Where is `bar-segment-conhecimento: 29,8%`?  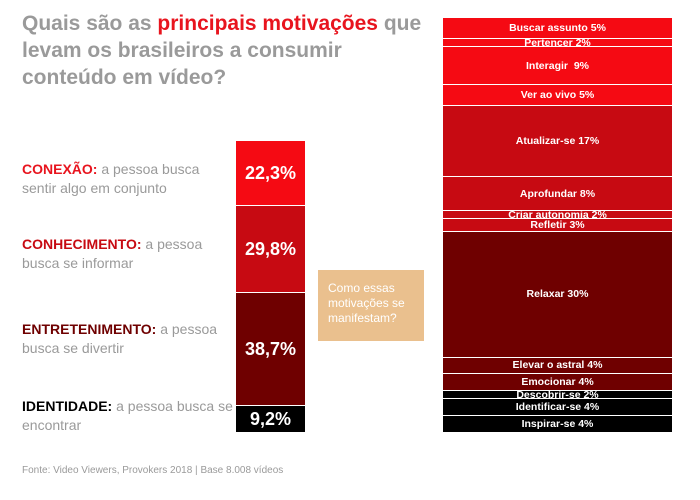
bar-segment-conhecimento: 29,8% is located at coordinates (270, 250).